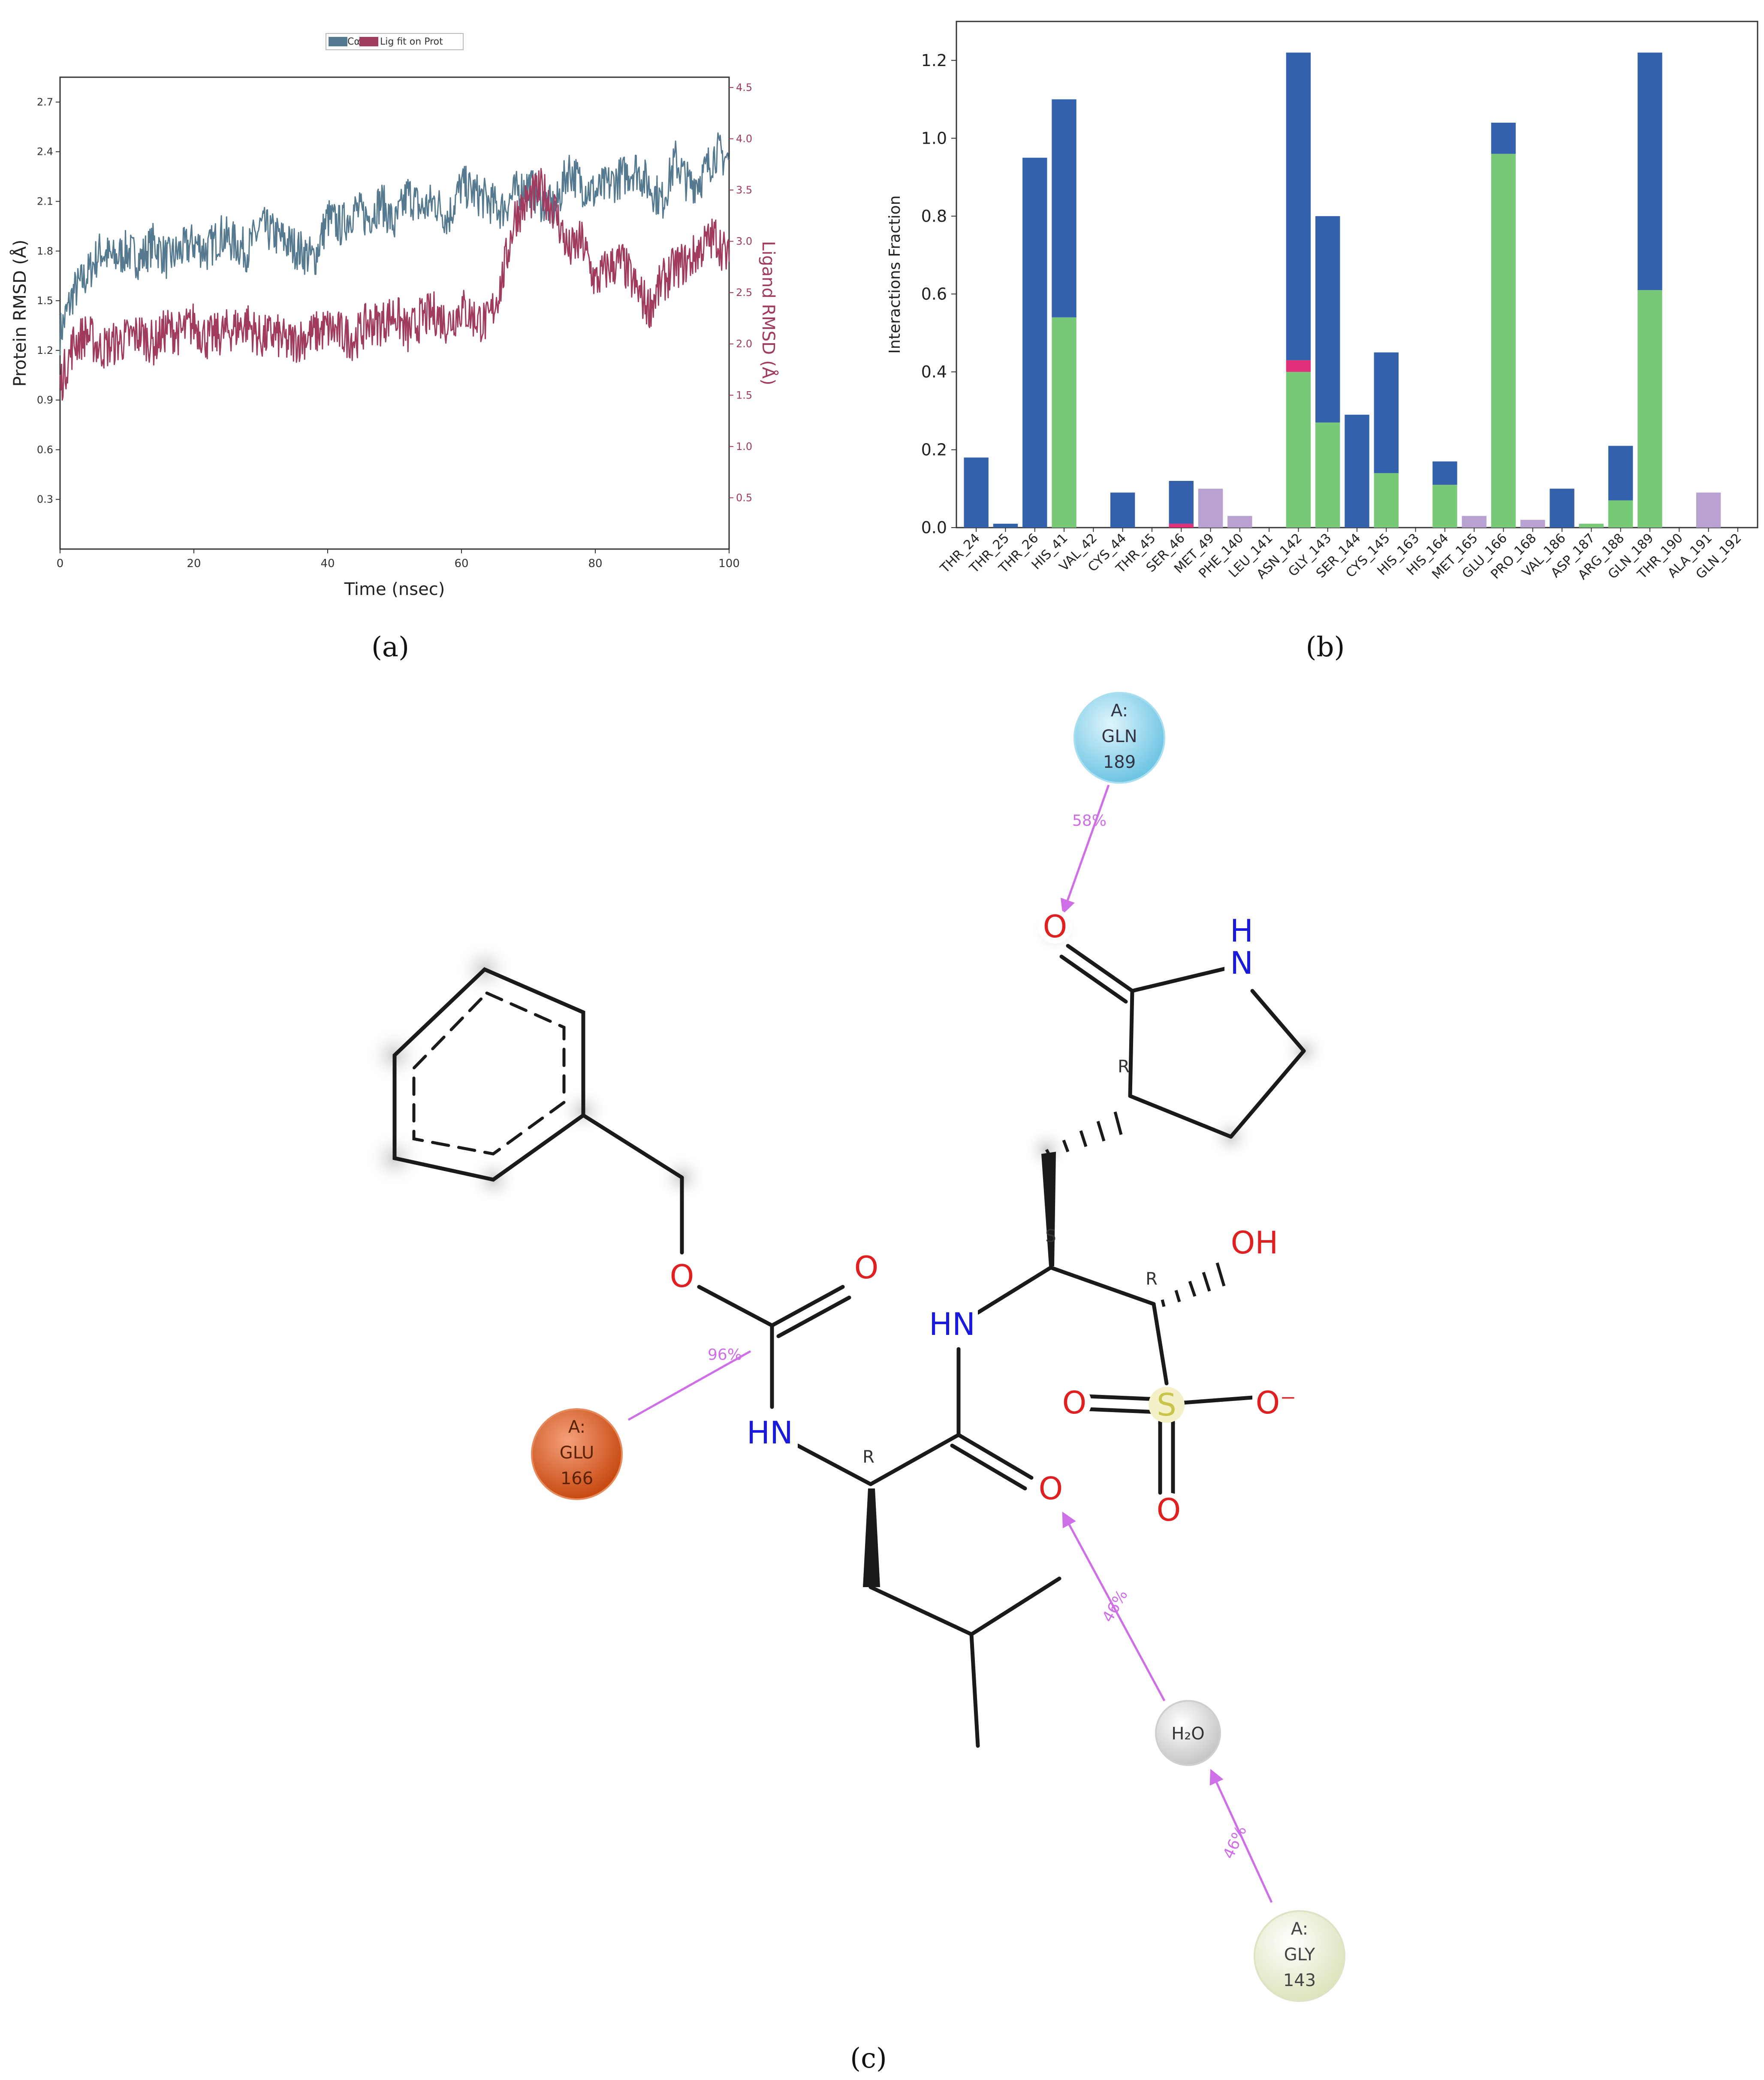 This screenshot has width=1764, height=2080. Describe the element at coordinates (1504, 341) in the screenshot. I see `bar-glu-166-h-bonds` at that location.